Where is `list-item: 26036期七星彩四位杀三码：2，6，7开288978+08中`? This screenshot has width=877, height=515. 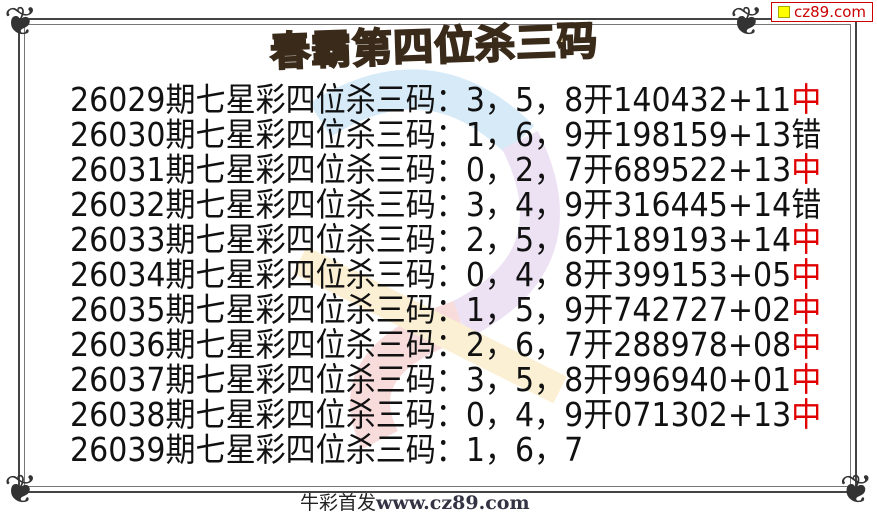
list-item: 26036期七星彩四位杀三码：2，6，7开288978+08中 is located at coordinates (445, 344).